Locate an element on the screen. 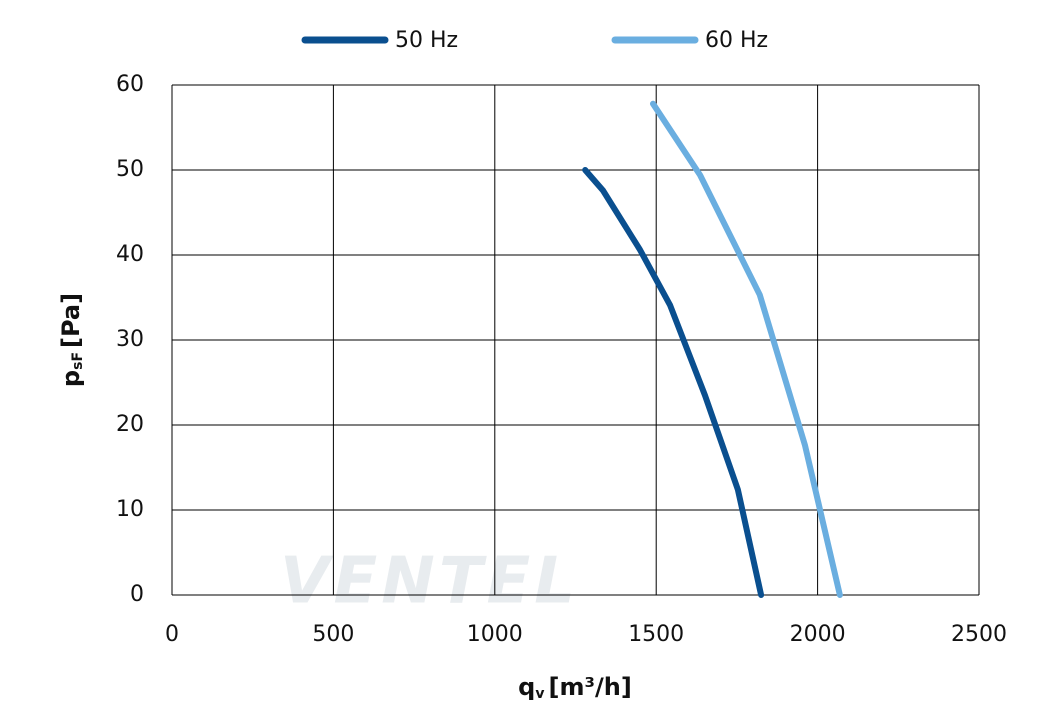  y-tick-label: 60 is located at coordinates (130, 84).